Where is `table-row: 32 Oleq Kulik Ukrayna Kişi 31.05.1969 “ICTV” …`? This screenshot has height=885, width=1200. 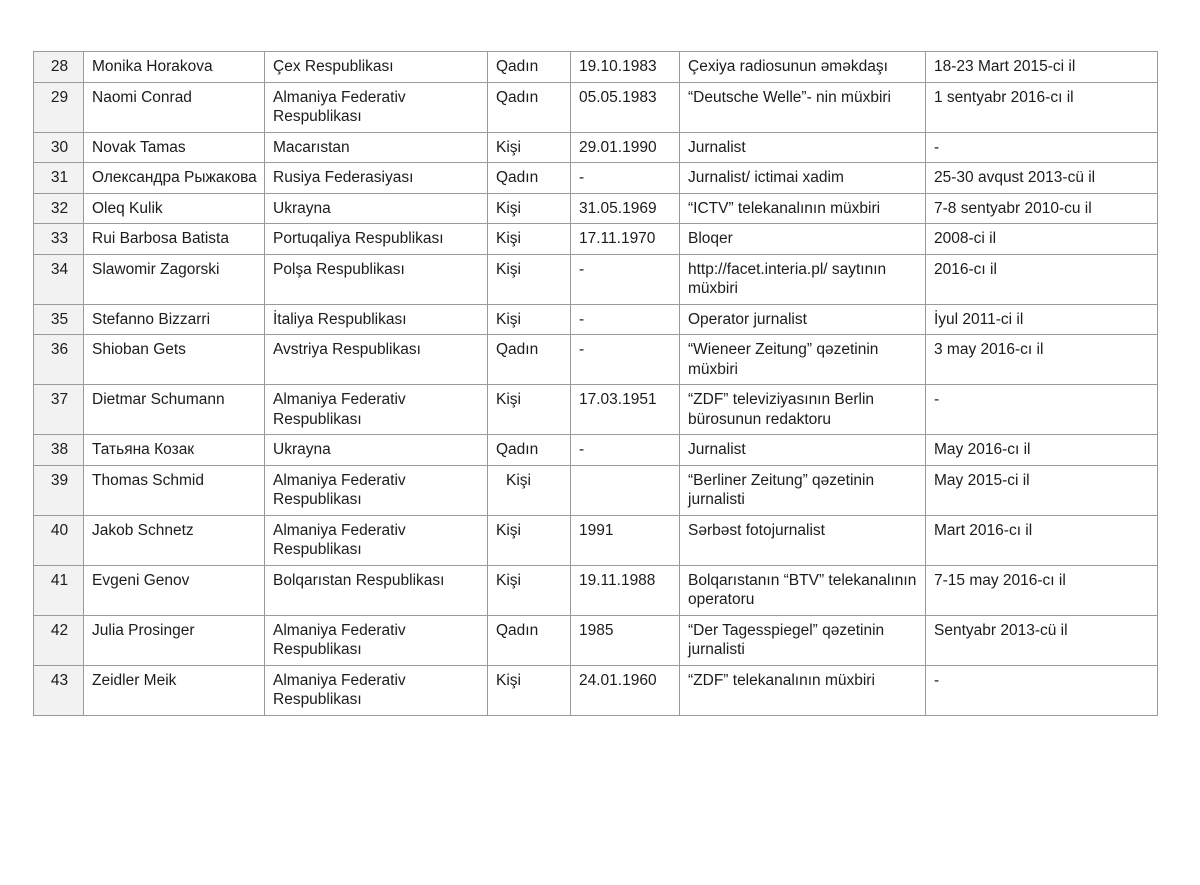
table-row: 32 Oleq Kulik Ukrayna Kişi 31.05.1969 “ICTV” … is located at coordinates (595, 208).